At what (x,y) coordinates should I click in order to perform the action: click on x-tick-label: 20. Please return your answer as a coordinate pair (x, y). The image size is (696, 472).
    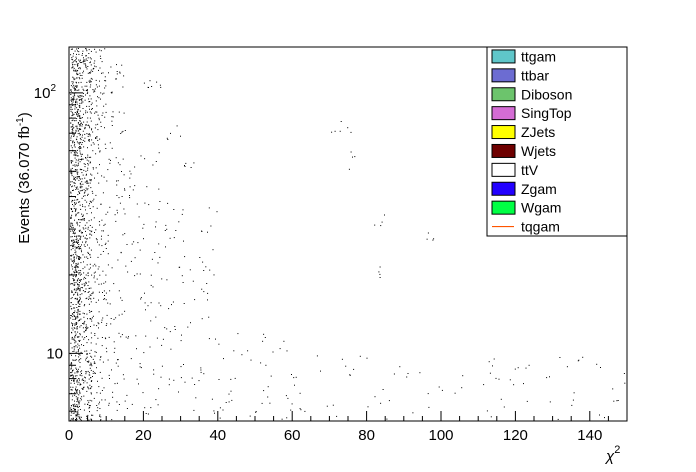
    Looking at the image, I should click on (143, 435).